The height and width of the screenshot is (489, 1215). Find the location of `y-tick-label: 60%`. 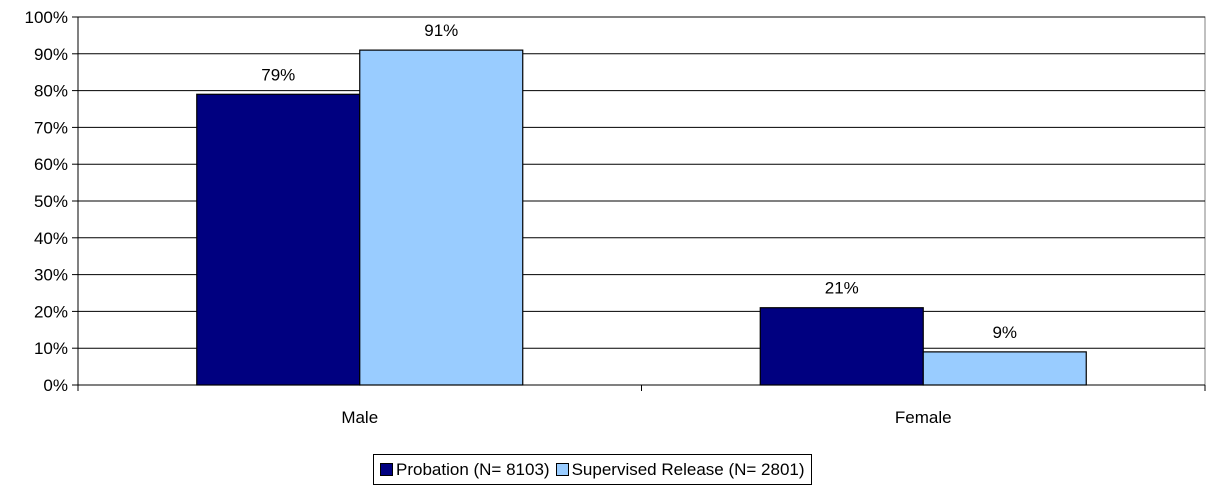

y-tick-label: 60% is located at coordinates (51, 164).